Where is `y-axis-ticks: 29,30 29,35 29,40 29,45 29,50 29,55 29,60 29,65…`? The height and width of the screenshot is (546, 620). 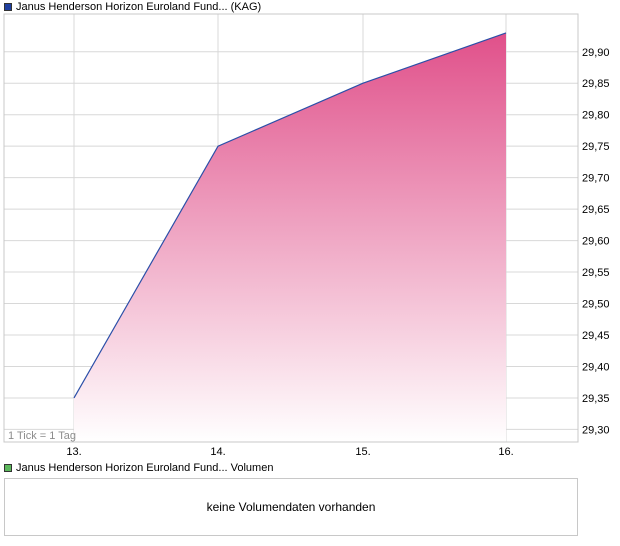
y-axis-ticks: 29,30 29,35 29,40 29,45 29,50 29,55 29,60 29,65… is located at coordinates (596, 242).